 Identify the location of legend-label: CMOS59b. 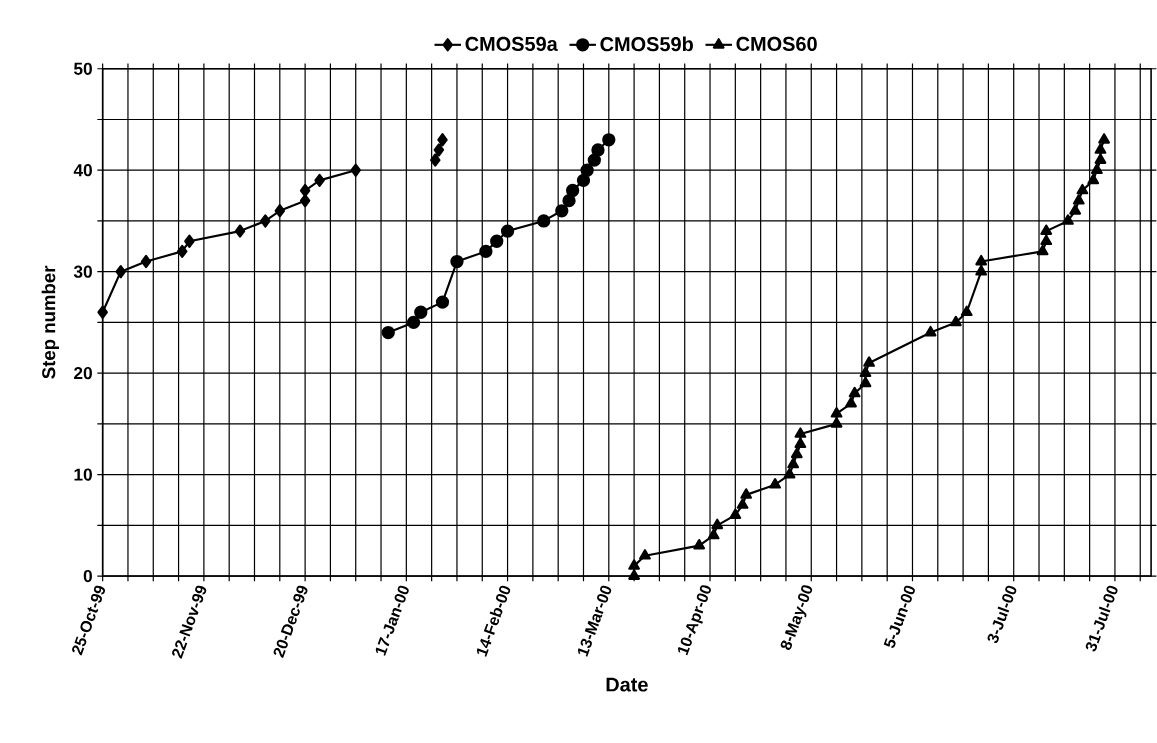
(646, 43).